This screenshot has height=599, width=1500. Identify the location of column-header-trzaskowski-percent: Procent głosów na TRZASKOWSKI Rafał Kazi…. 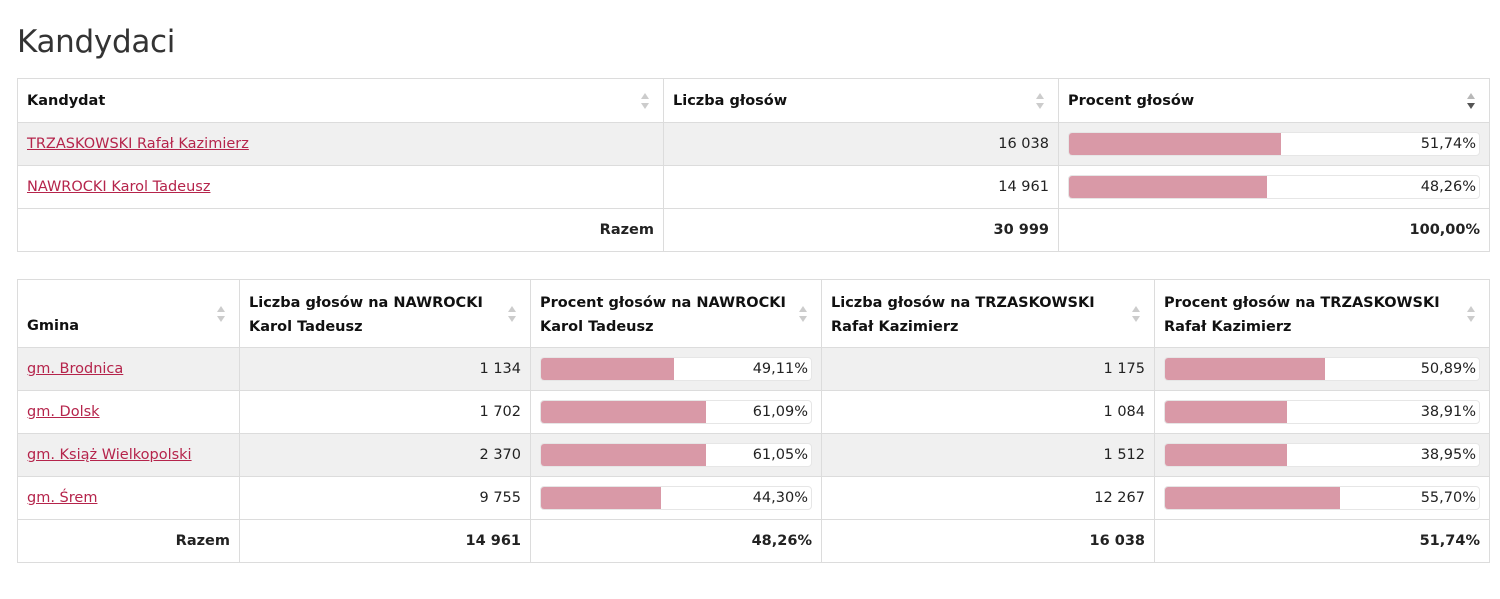
(1322, 313).